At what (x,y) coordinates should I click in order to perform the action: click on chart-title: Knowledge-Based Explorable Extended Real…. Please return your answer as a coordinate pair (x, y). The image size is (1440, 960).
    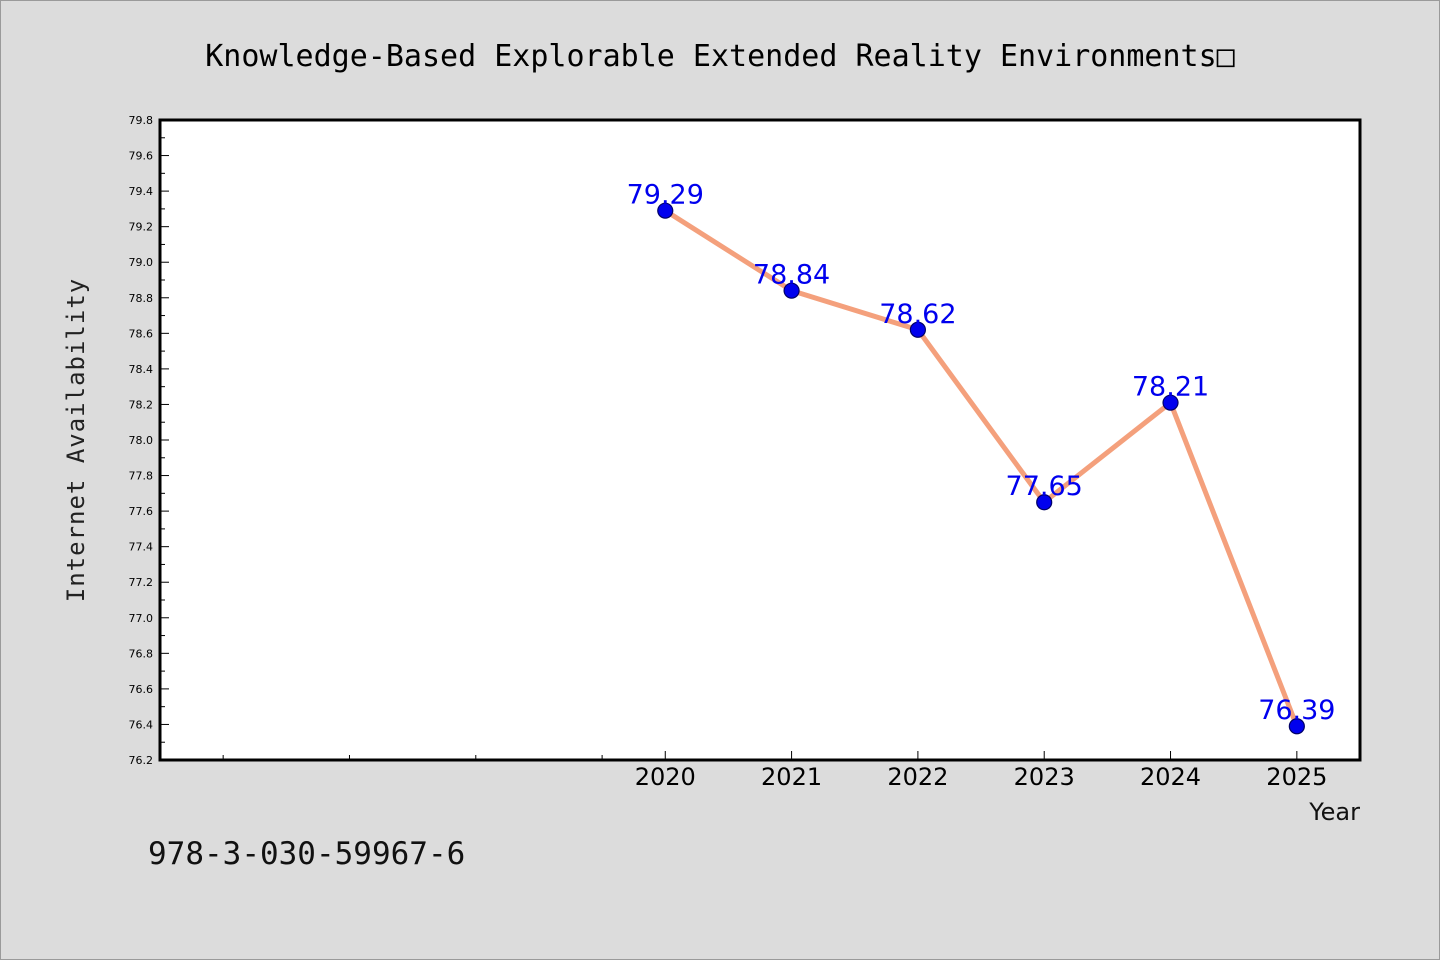
    Looking at the image, I should click on (720, 56).